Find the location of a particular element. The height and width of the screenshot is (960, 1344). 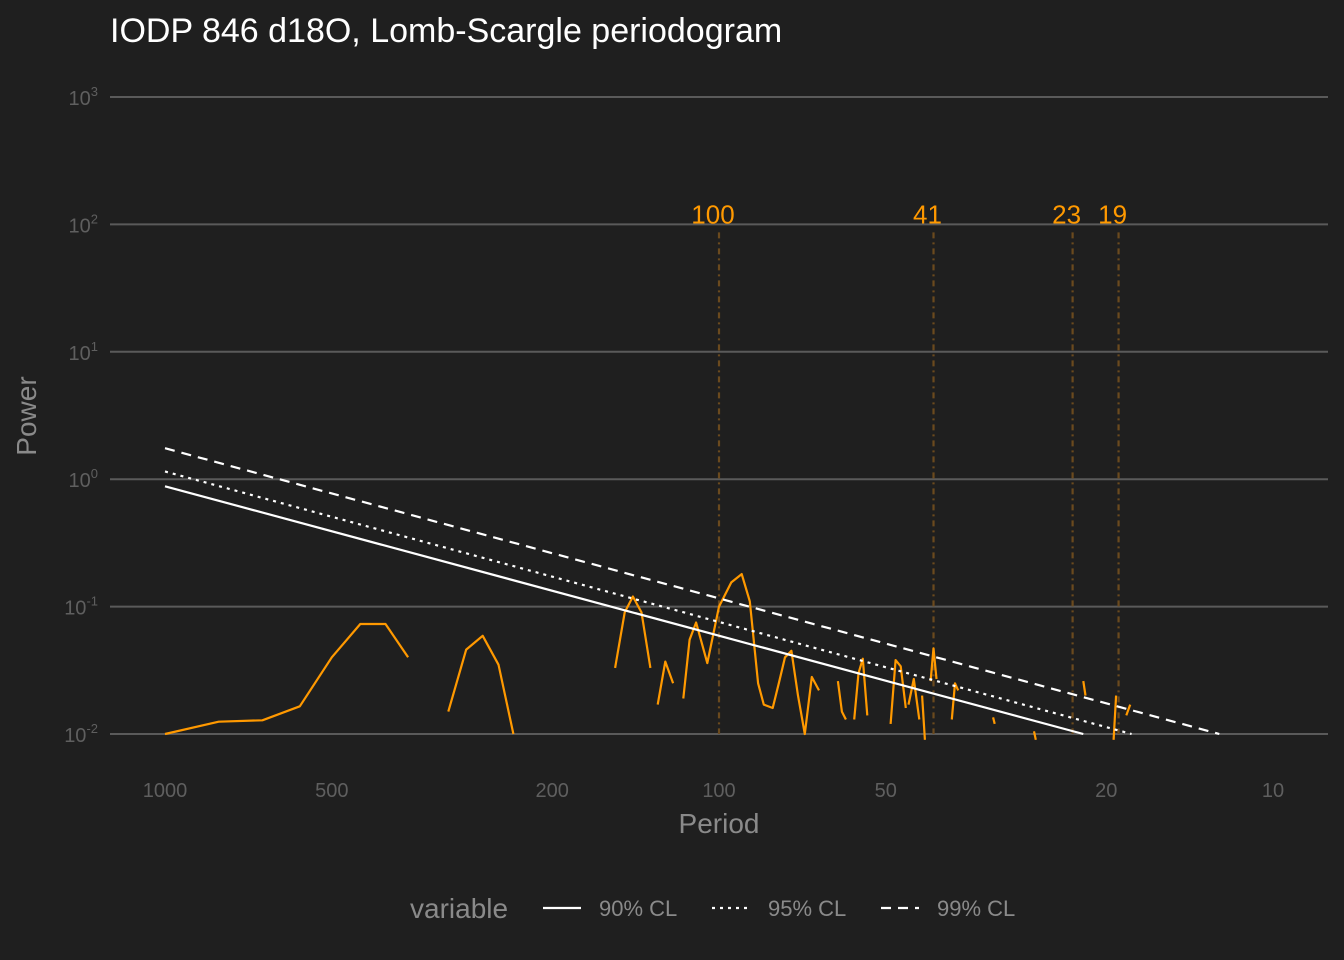

y-tick-label: 10⁻² is located at coordinates (81, 734).